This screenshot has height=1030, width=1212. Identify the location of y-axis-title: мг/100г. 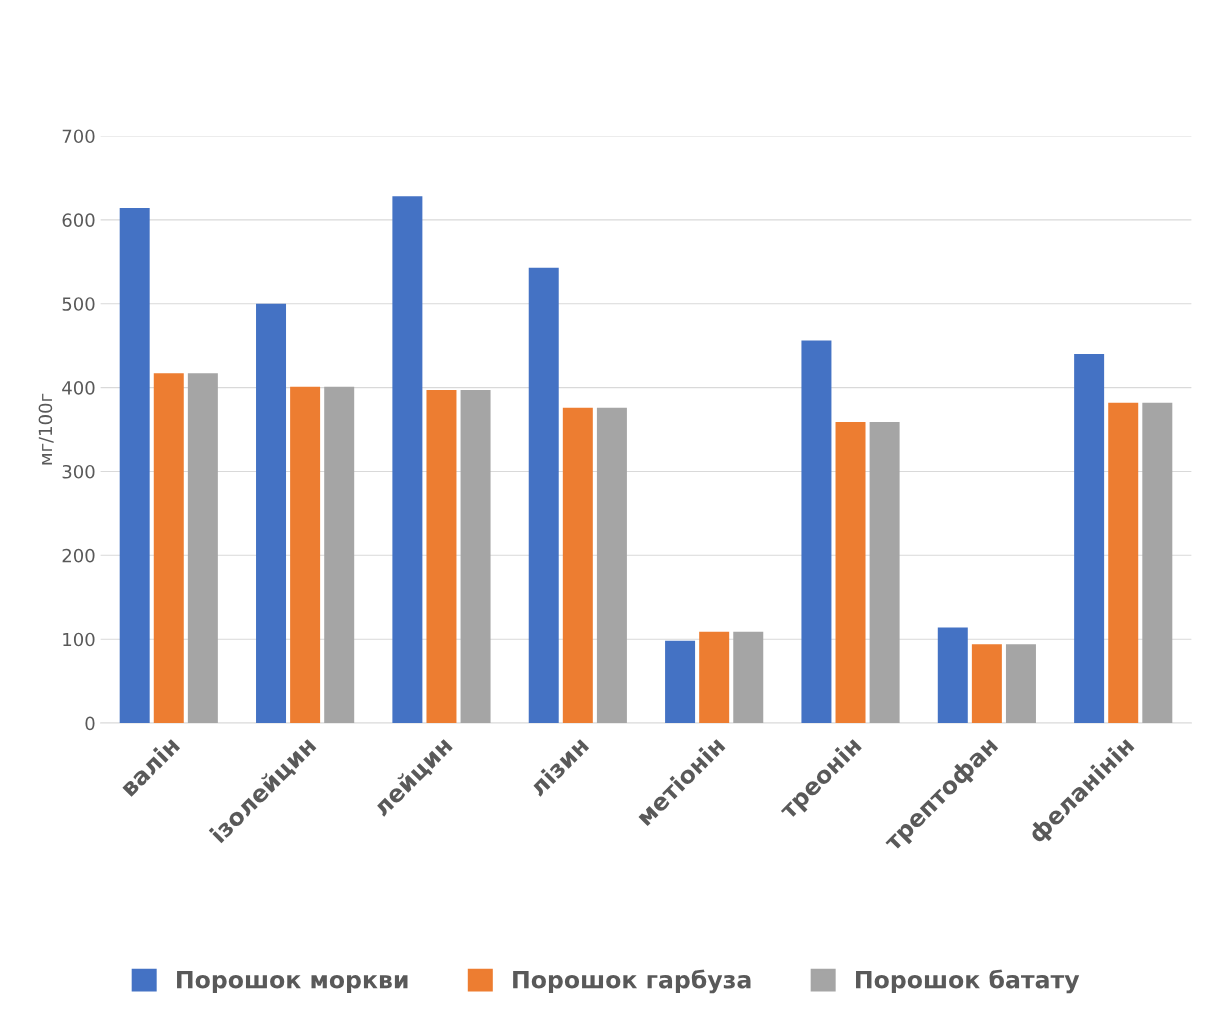
(46, 429).